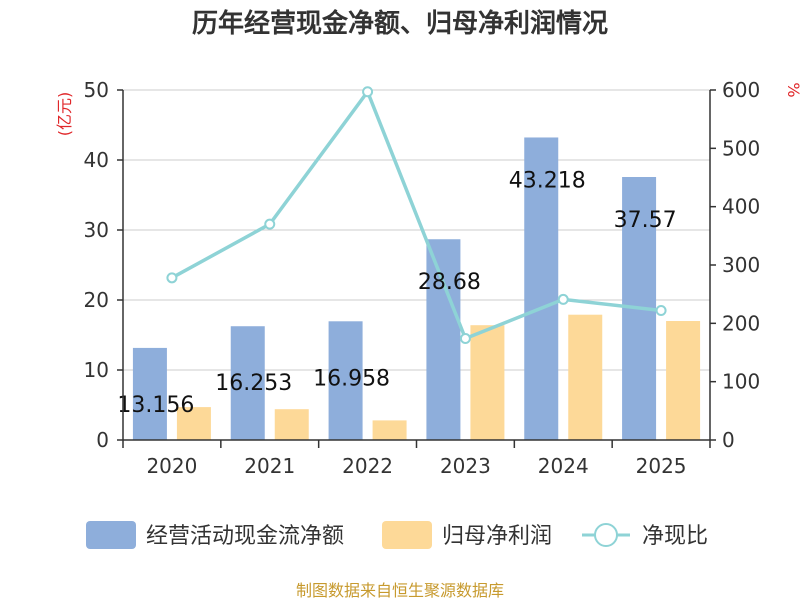 The image size is (800, 604). I want to click on left-axis-unit: (亿元), so click(64, 114).